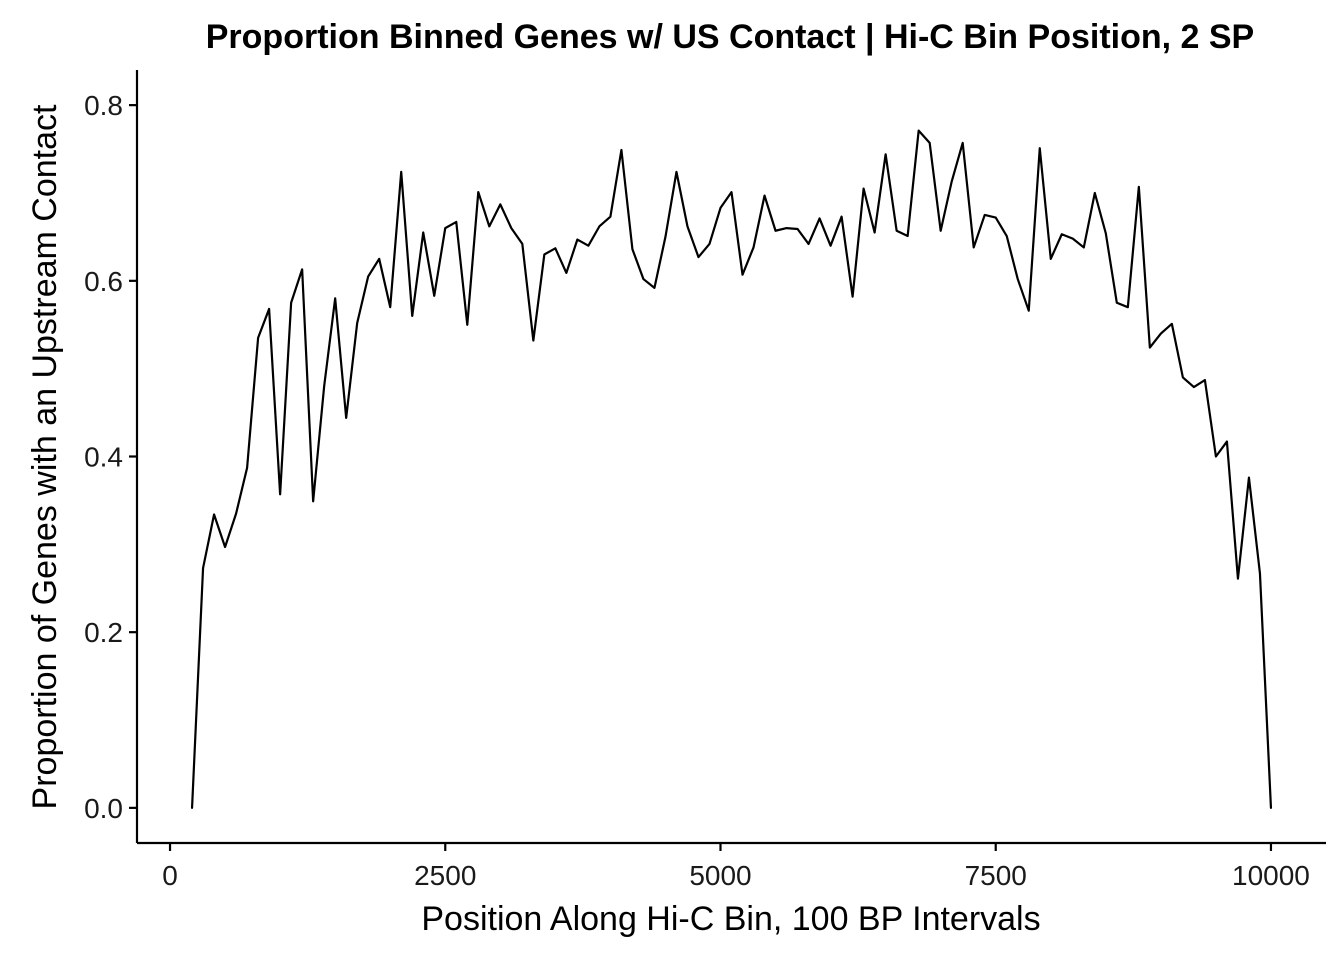 This screenshot has height=960, width=1344. What do you see at coordinates (445, 875) in the screenshot?
I see `x-tick-label: 2500` at bounding box center [445, 875].